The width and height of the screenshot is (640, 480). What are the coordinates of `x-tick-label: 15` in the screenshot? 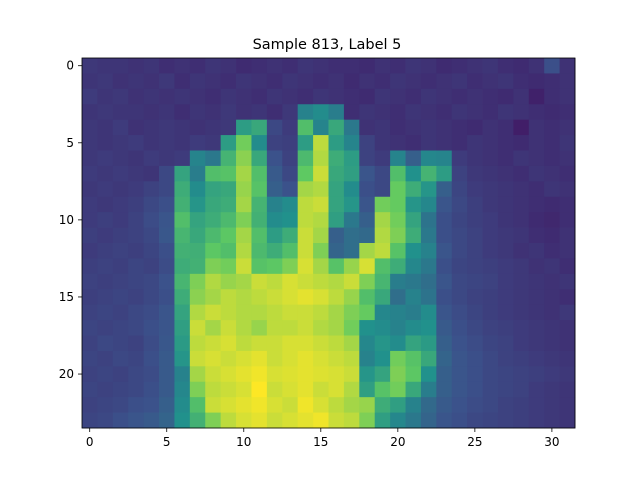 It's located at (320, 442).